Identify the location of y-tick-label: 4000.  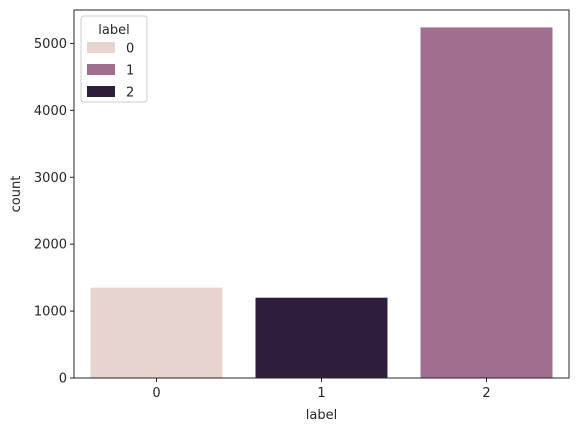
(50, 111).